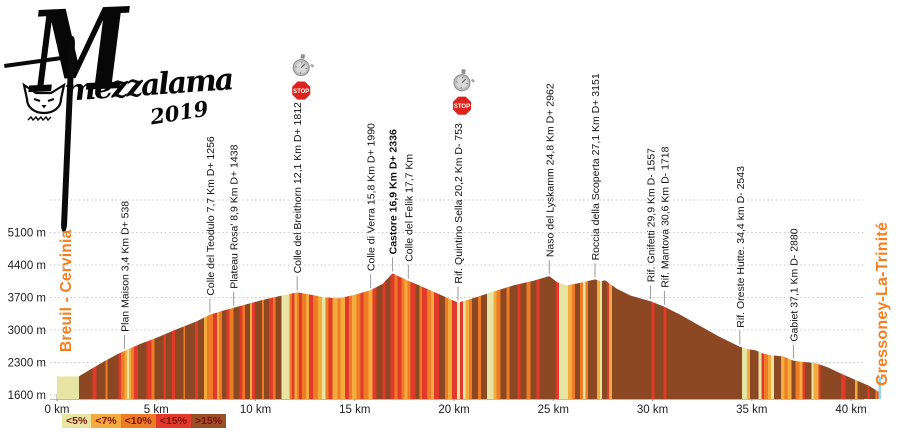 The height and width of the screenshot is (434, 900). Describe the element at coordinates (27, 364) in the screenshot. I see `y-tick-label: 2300 m` at that location.